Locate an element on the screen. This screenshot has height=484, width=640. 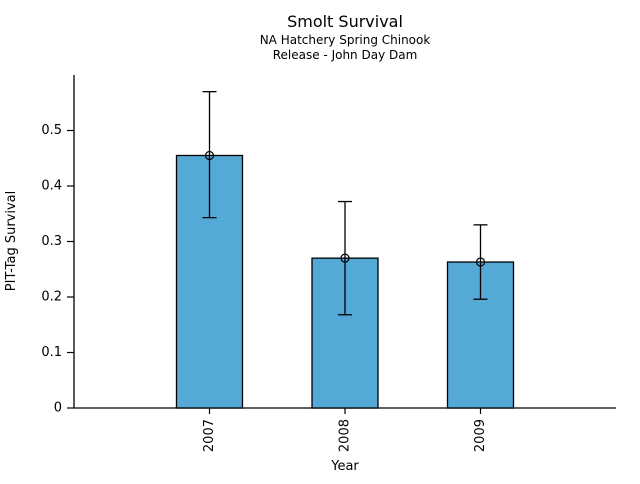
x-tick-label: 2008 is located at coordinates (345, 435).